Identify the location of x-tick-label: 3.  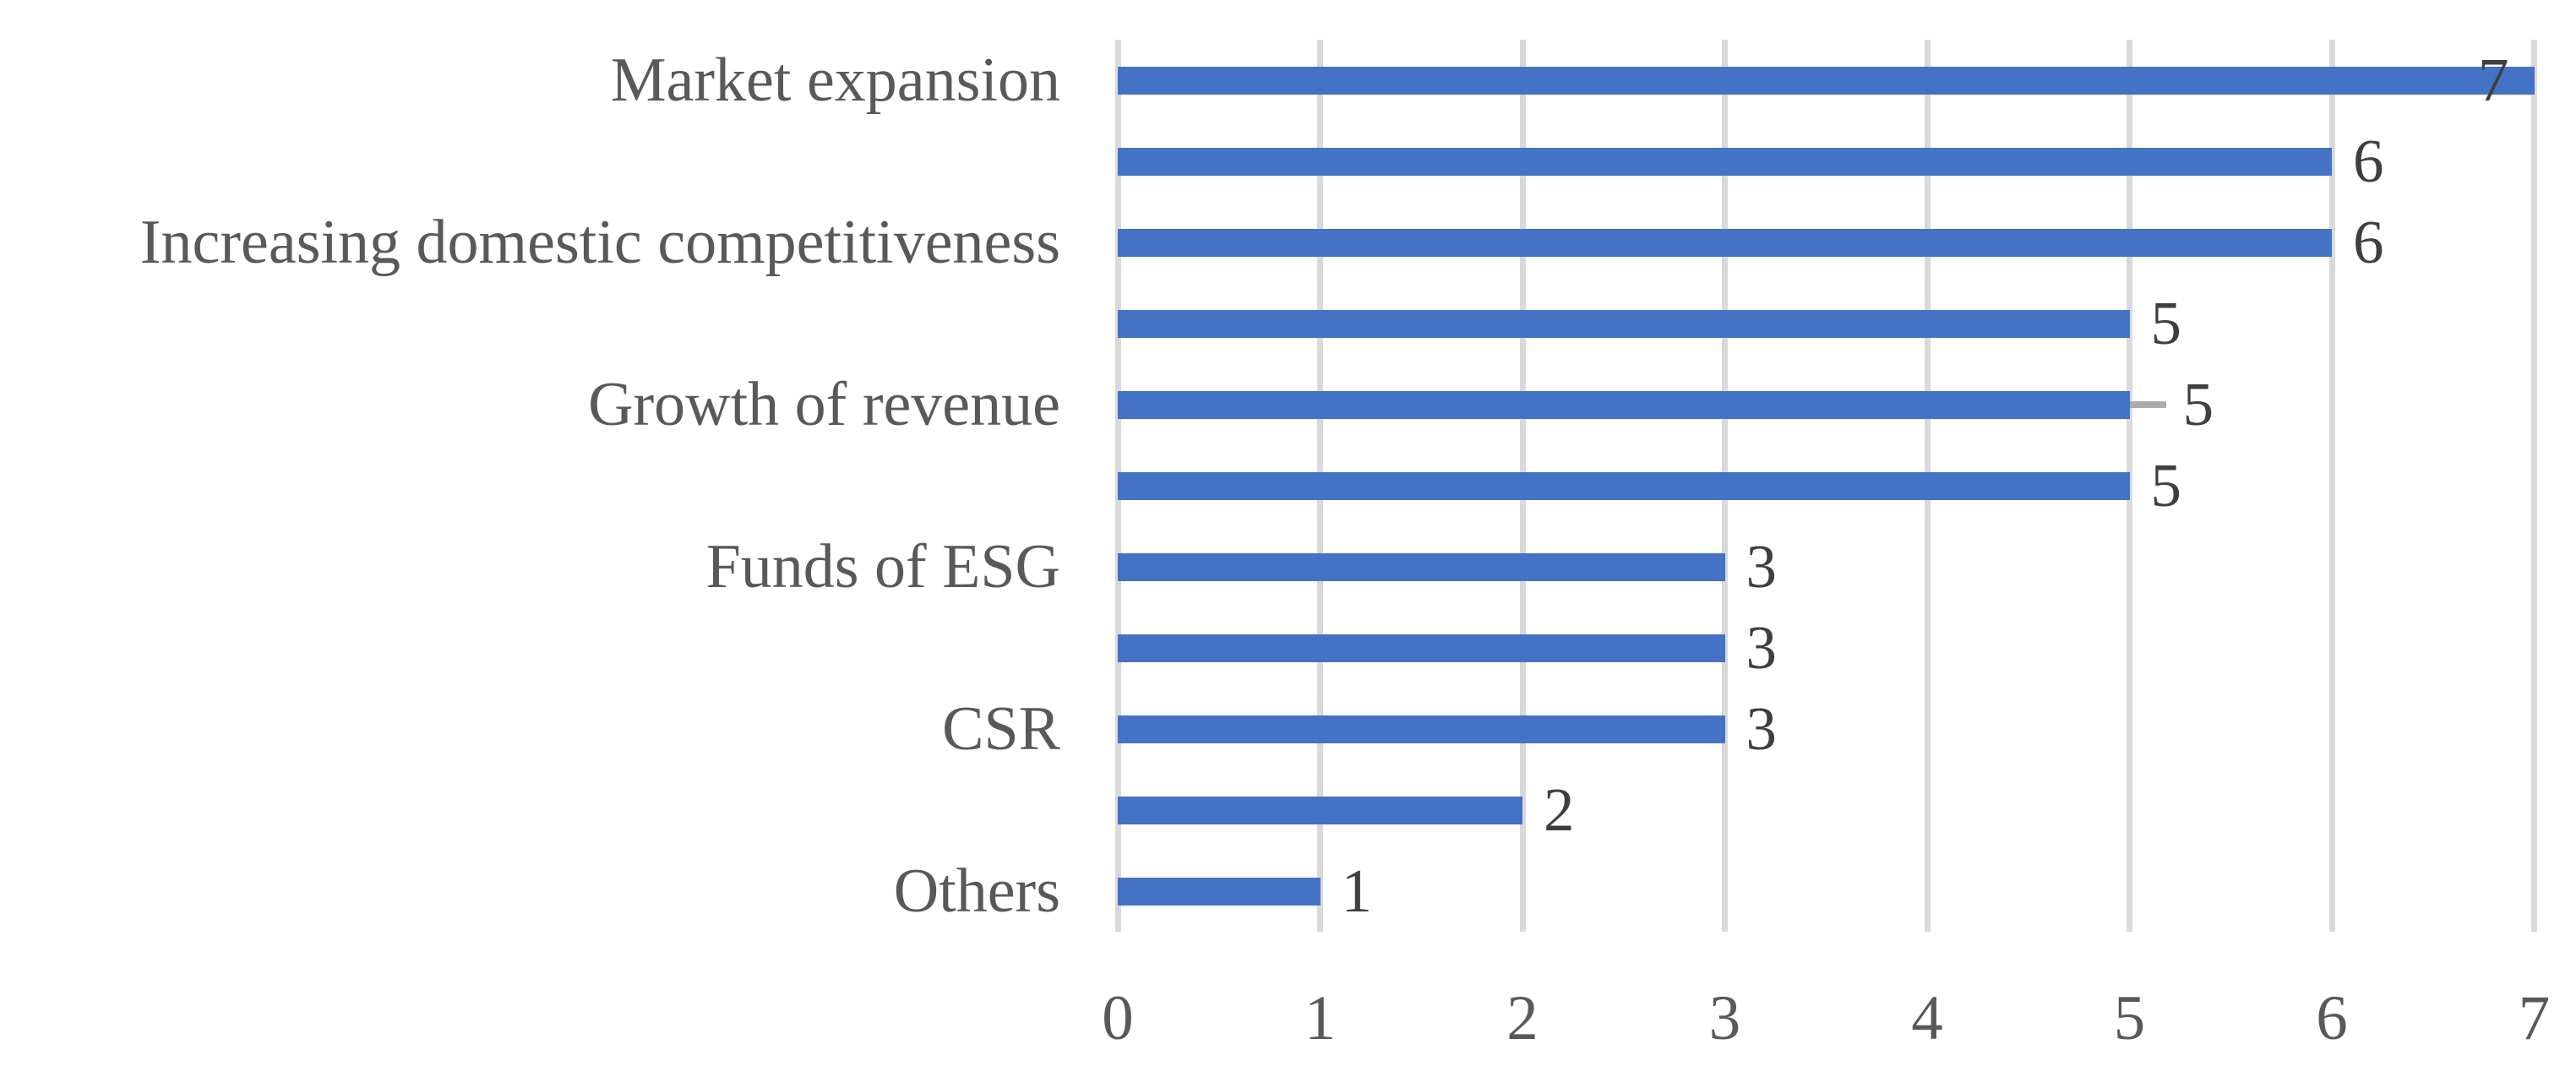
(1724, 1018).